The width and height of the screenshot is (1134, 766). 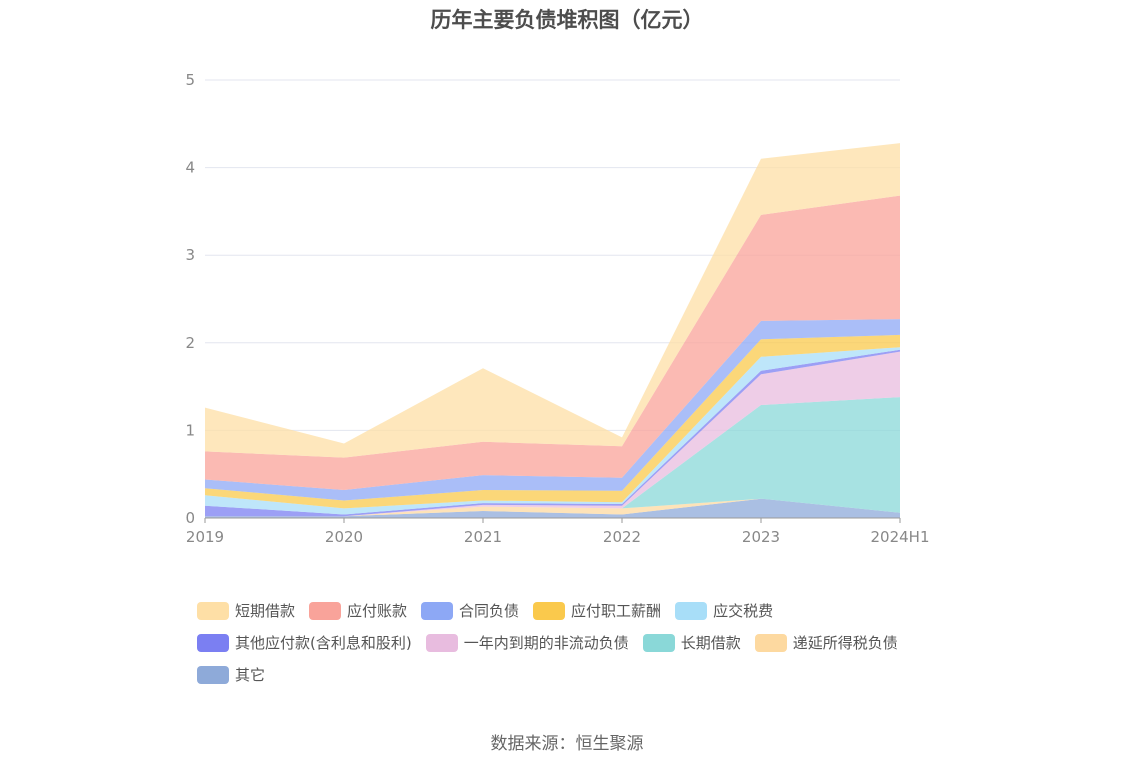 I want to click on y-tick-label: 0, so click(x=190, y=518).